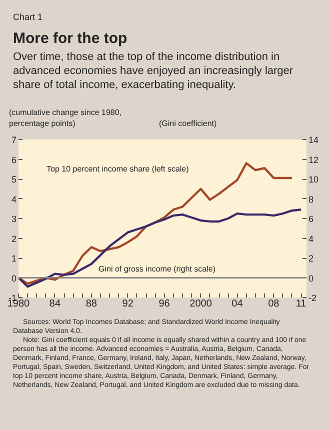 Image resolution: width=330 pixels, height=430 pixels. What do you see at coordinates (118, 169) in the screenshot?
I see `text: Top 10 percent income share (left scale)` at bounding box center [118, 169].